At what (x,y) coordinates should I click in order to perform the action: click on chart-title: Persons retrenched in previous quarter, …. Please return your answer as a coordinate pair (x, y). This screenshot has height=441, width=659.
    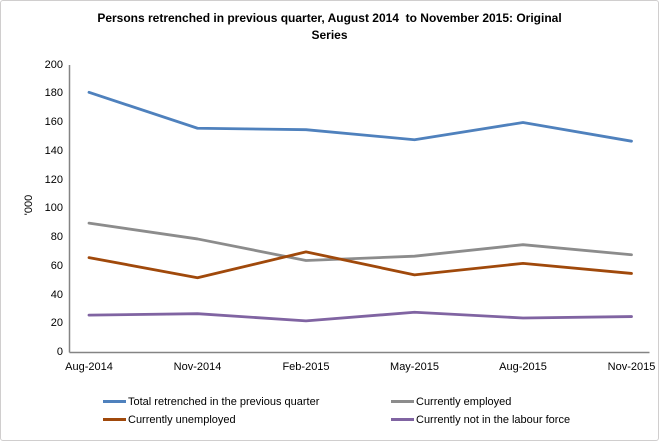
    Looking at the image, I should click on (329, 27).